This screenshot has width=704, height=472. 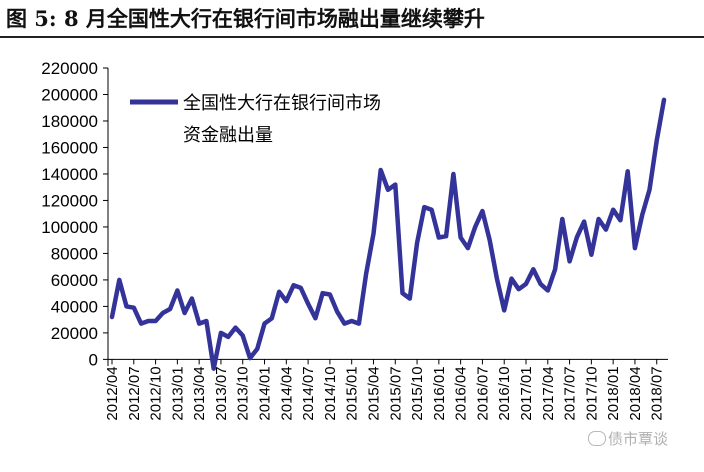 What do you see at coordinates (74, 280) in the screenshot?
I see `y-tick-label: 60000` at bounding box center [74, 280].